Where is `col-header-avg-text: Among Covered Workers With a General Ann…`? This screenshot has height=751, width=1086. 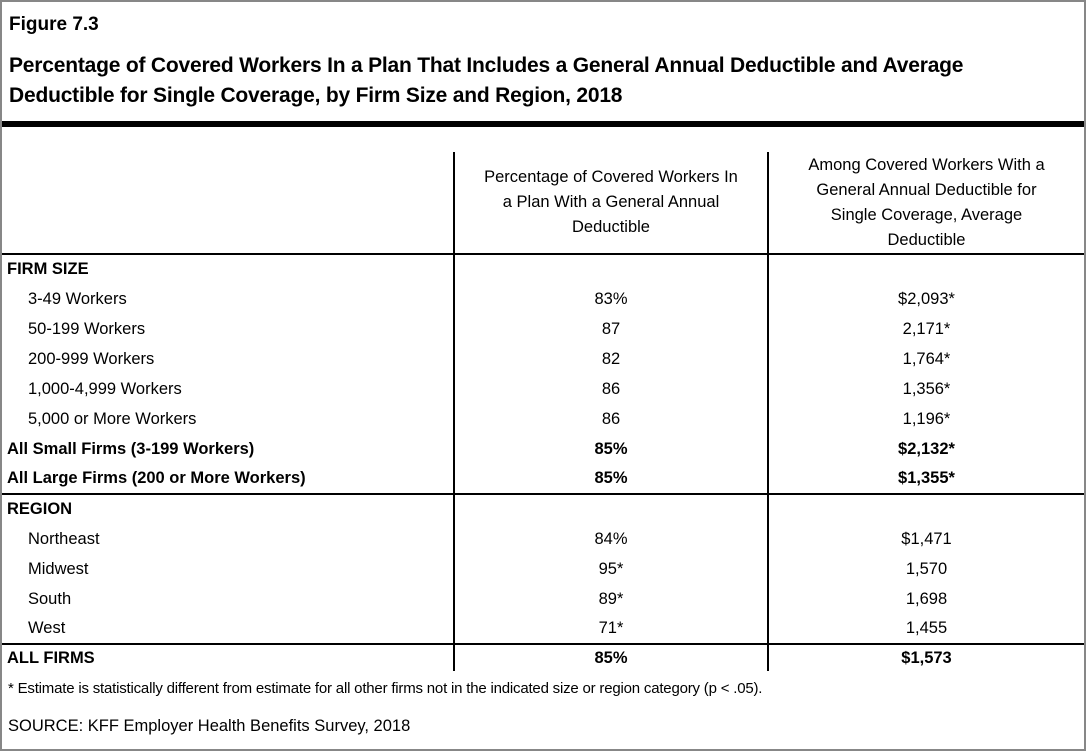
col-header-avg-text: Among Covered Workers With a General Ann… is located at coordinates (926, 202).